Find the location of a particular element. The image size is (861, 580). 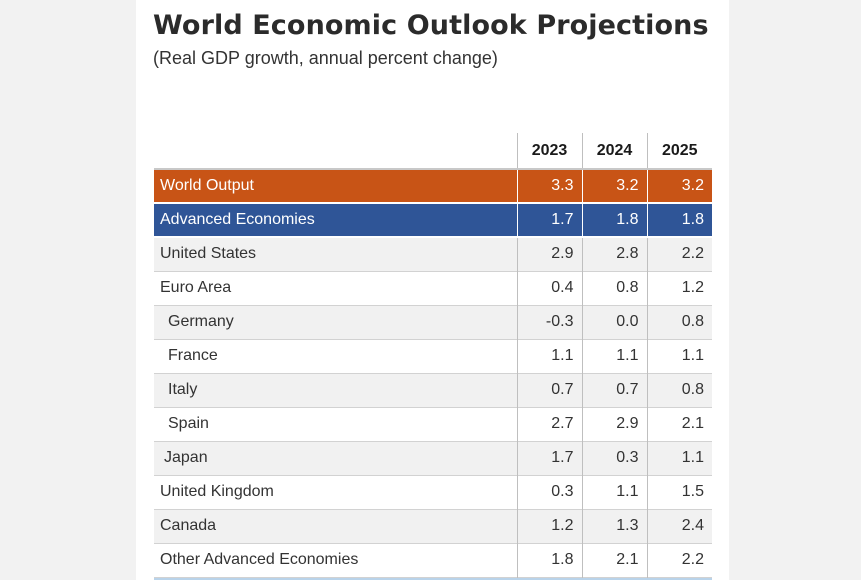

table-row: Italy 0.7 0.7 0.8 is located at coordinates (433, 390).